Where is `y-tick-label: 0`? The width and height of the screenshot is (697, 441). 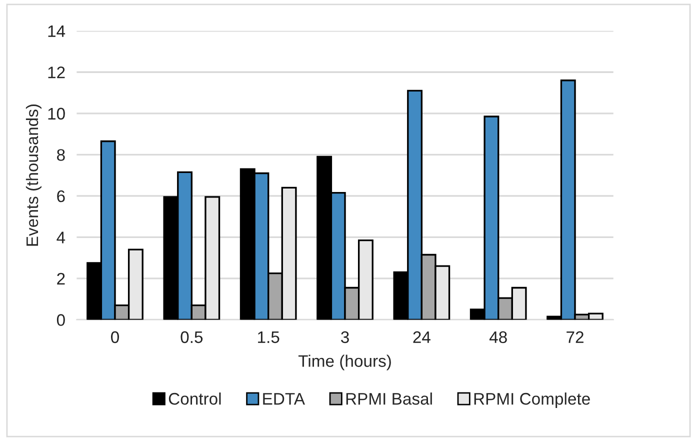 y-tick-label: 0 is located at coordinates (60, 320).